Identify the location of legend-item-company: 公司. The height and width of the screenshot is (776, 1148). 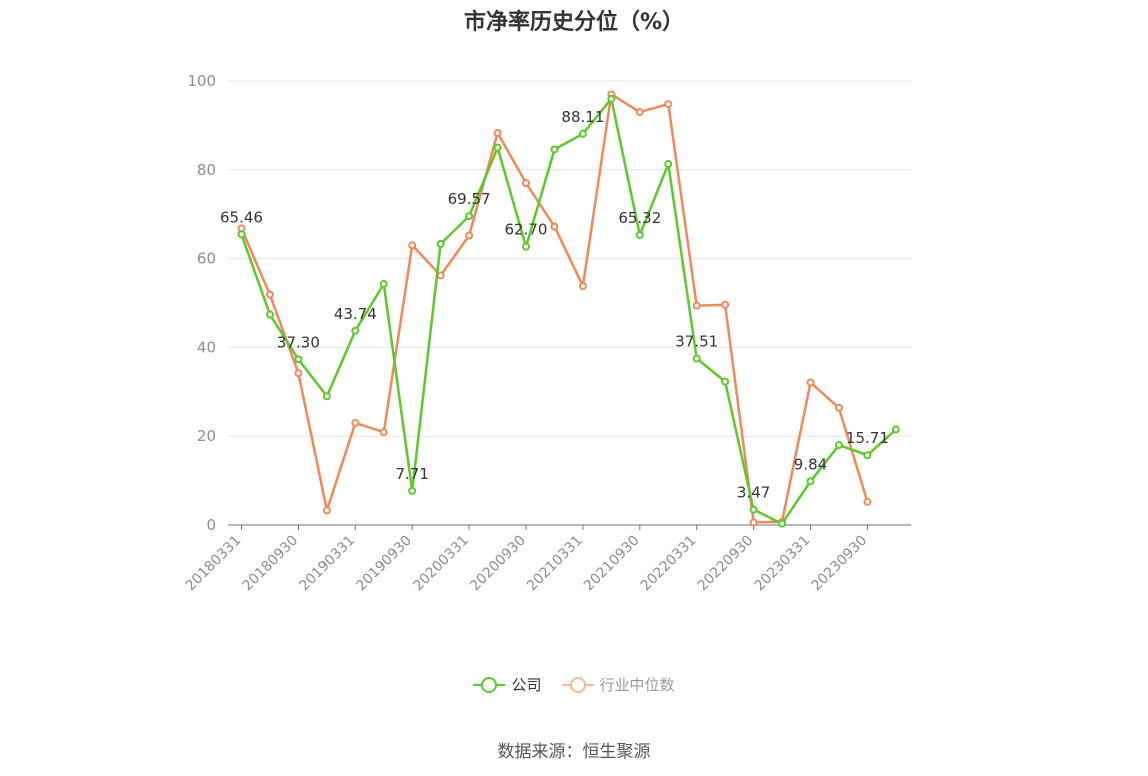
(507, 684).